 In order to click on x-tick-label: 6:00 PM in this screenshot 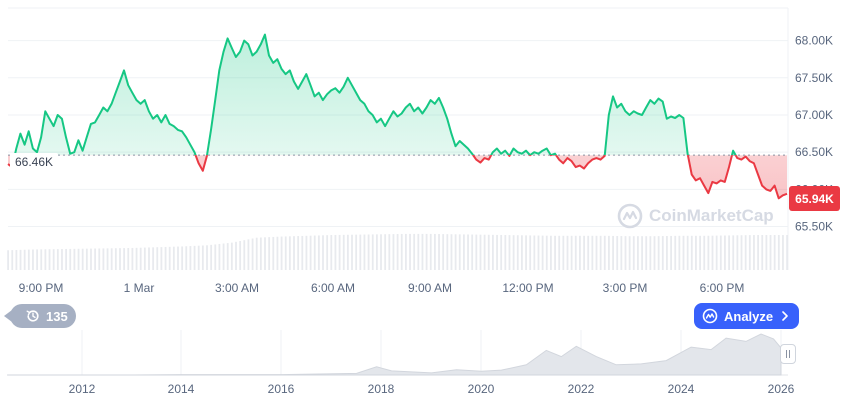, I will do `click(722, 288)`.